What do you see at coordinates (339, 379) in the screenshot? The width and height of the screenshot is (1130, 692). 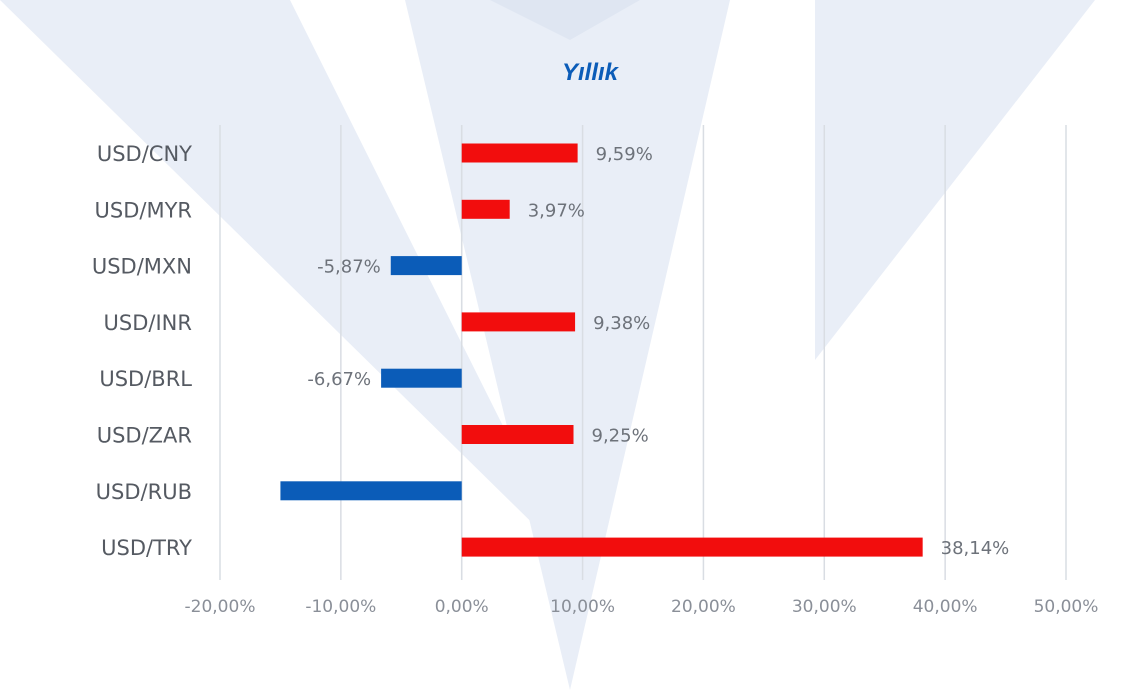 I see `data-label: -6,67%` at bounding box center [339, 379].